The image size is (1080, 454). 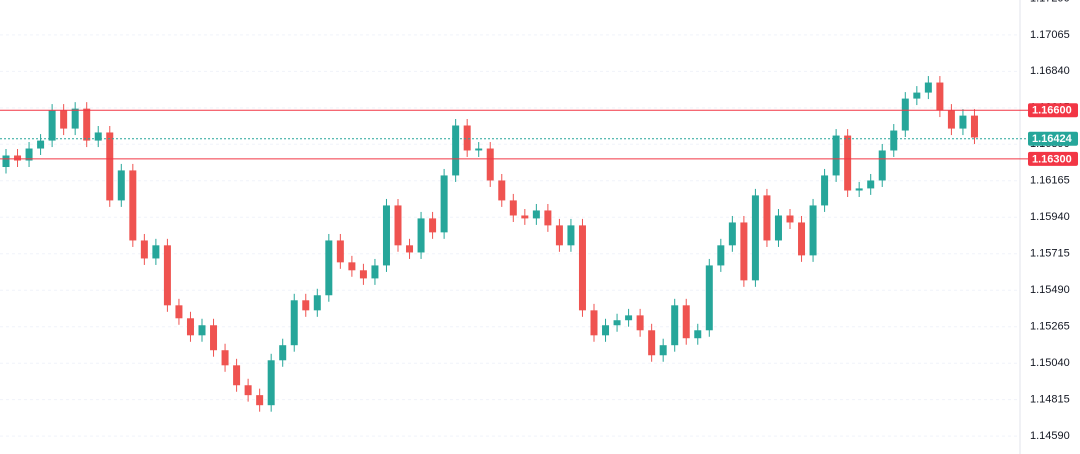 What do you see at coordinates (1050, 217) in the screenshot?
I see `y-tick-label: 1.15940` at bounding box center [1050, 217].